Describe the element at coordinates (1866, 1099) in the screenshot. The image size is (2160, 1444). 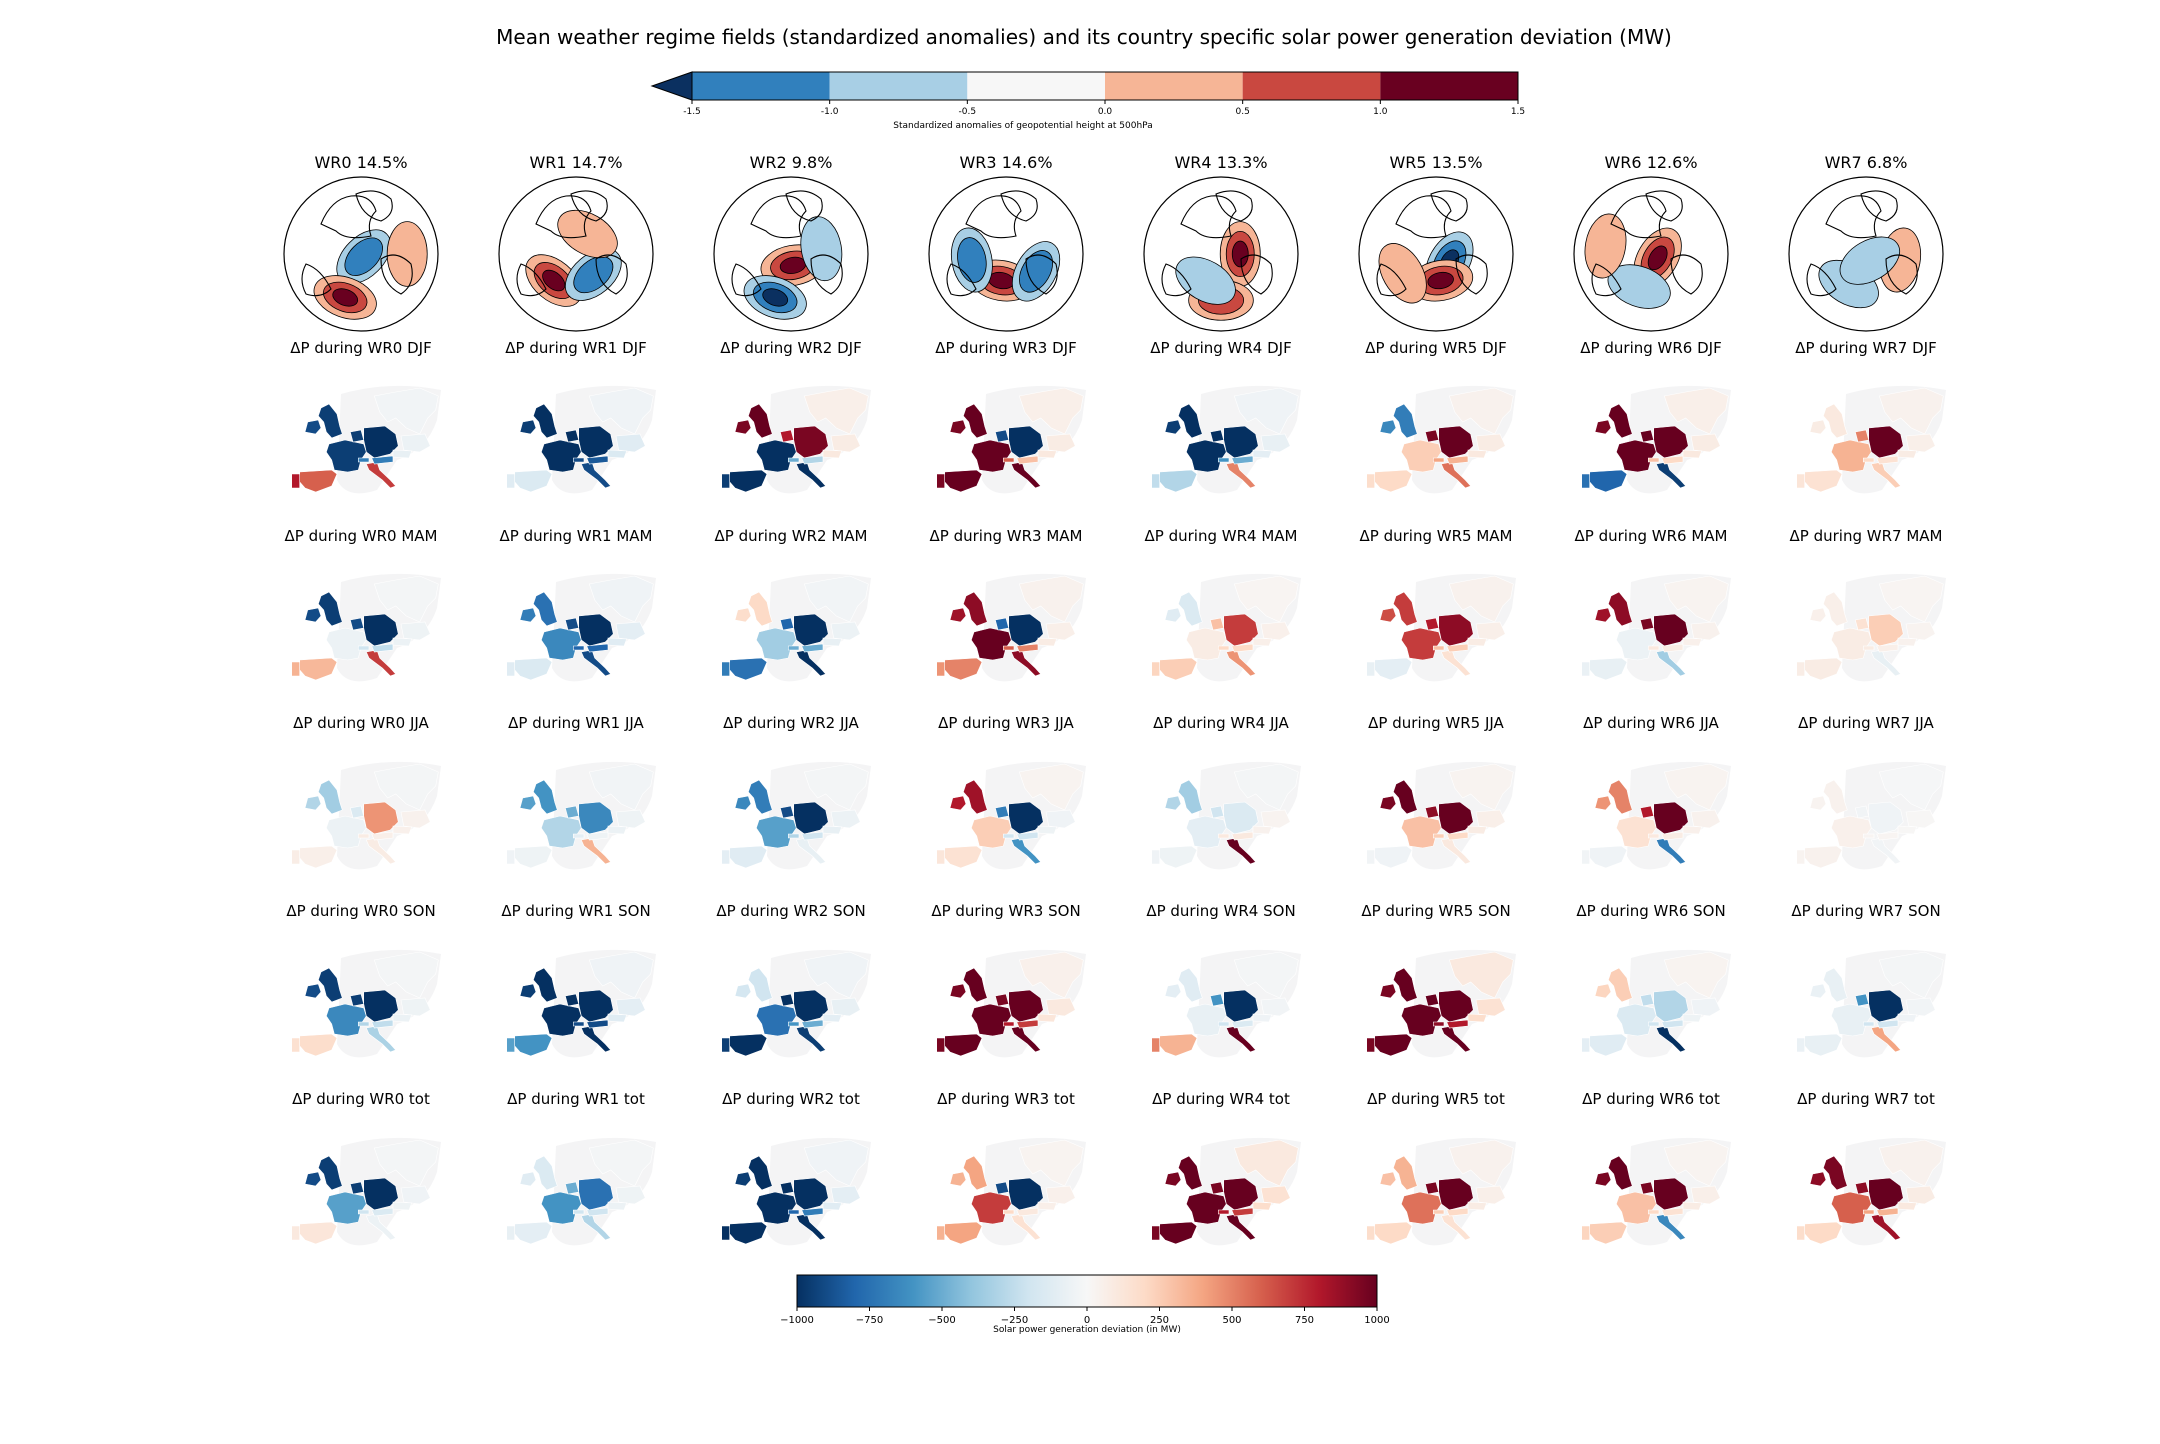
I see `panel-title: ΔP during WR7 tot` at that location.